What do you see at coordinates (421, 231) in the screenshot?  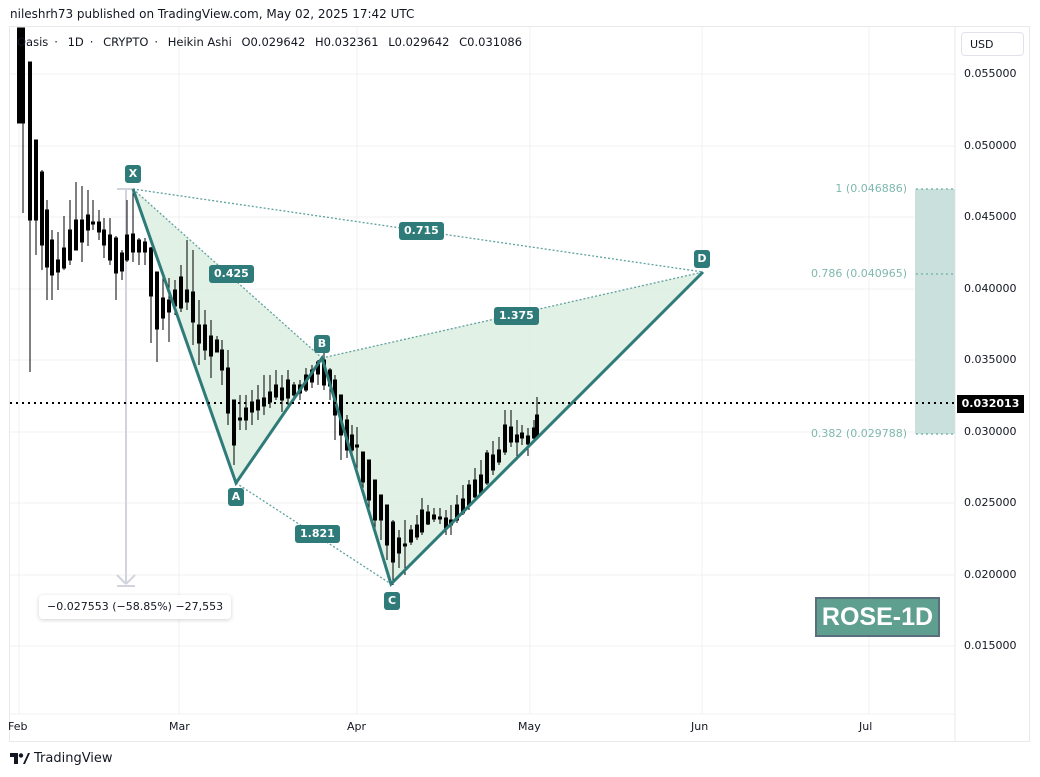 I see `ratio-xd: 0.715` at bounding box center [421, 231].